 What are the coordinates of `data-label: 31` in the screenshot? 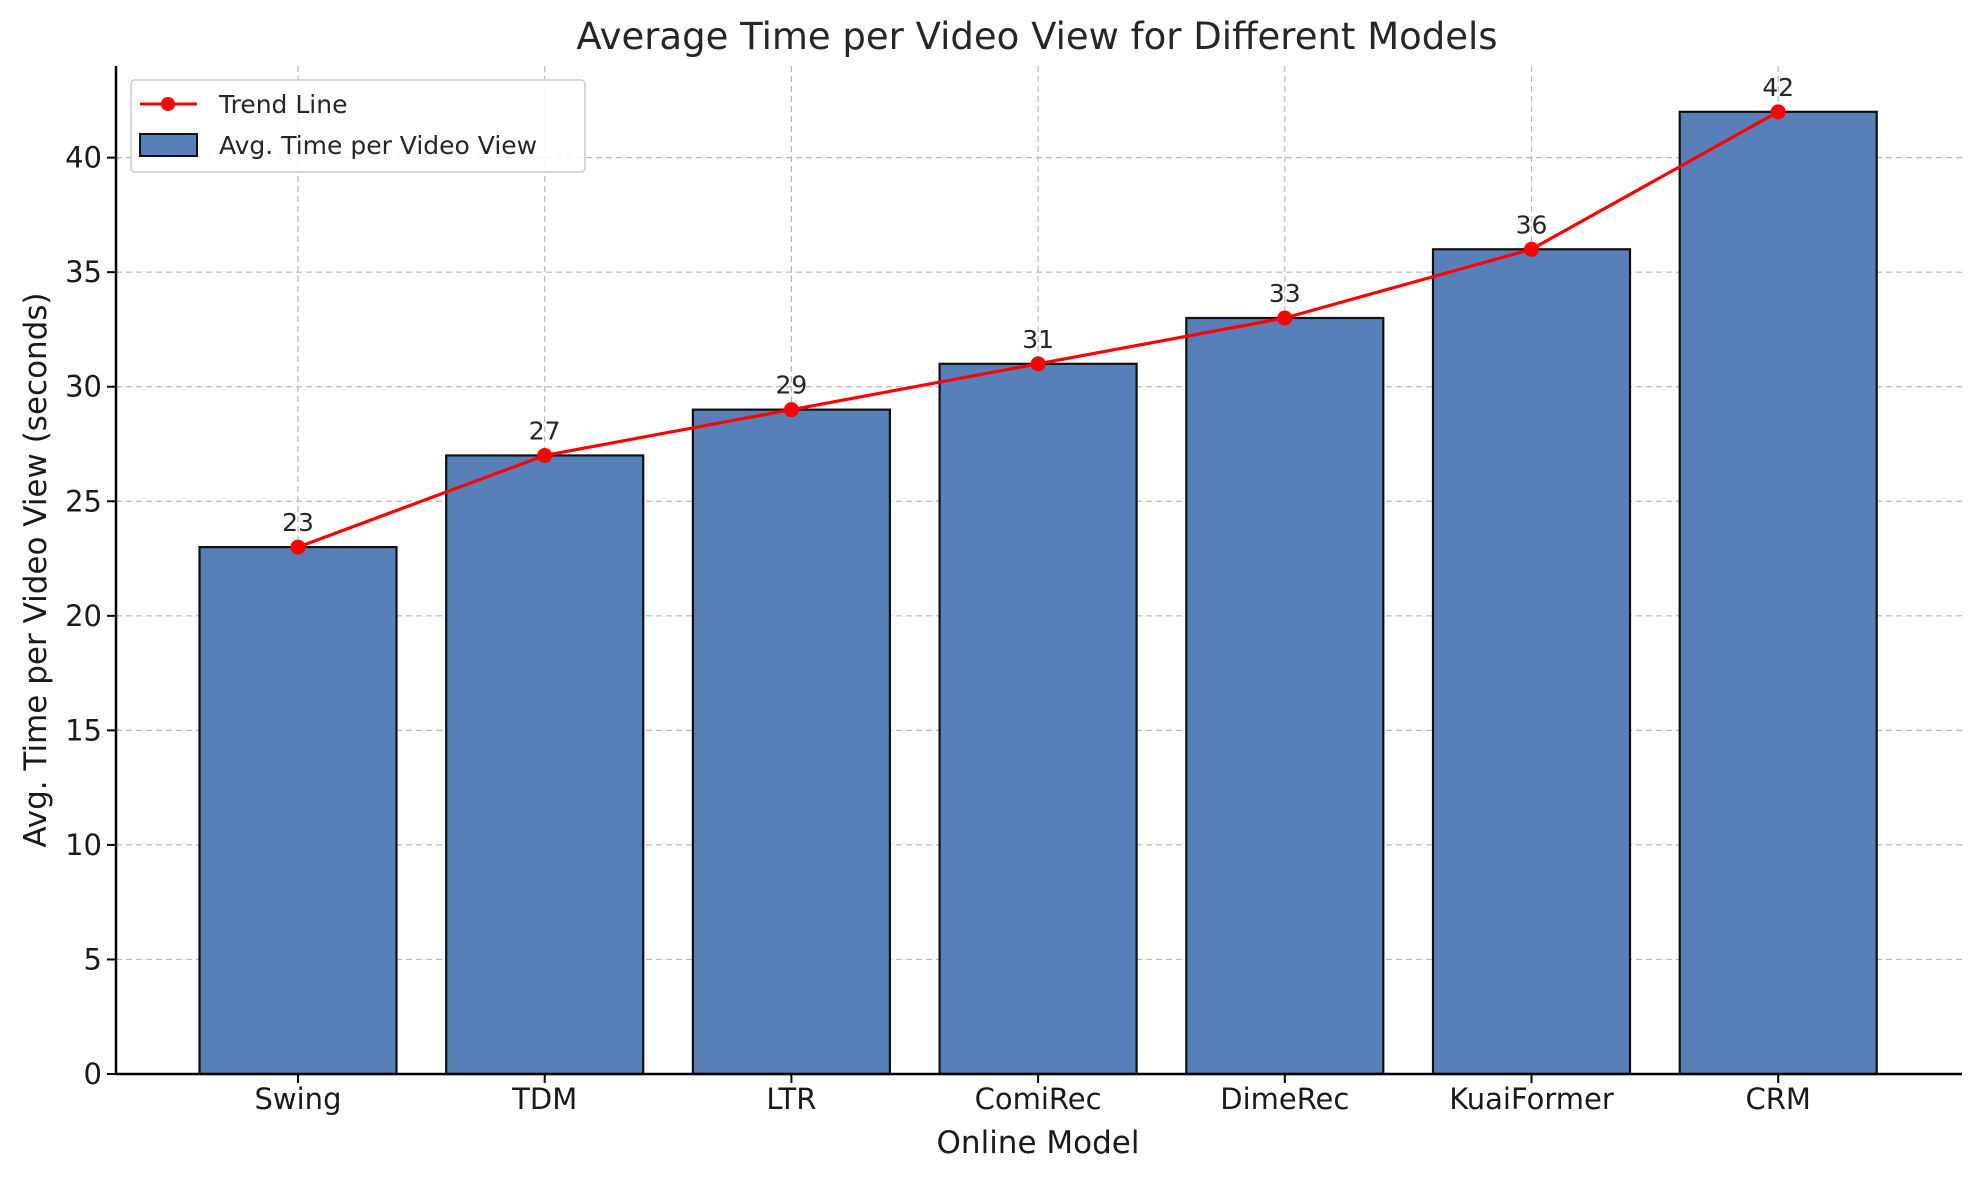 It's located at (1038, 339).